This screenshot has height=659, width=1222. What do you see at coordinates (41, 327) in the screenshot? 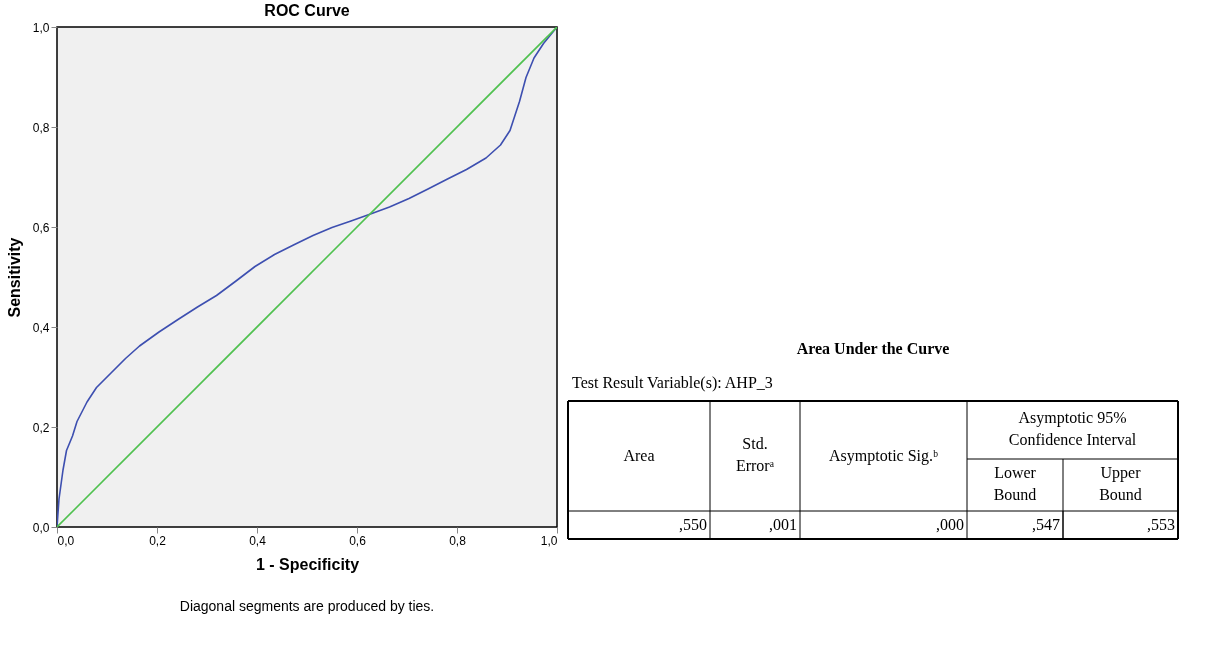
I see `y-tick-label: 0,4` at bounding box center [41, 327].